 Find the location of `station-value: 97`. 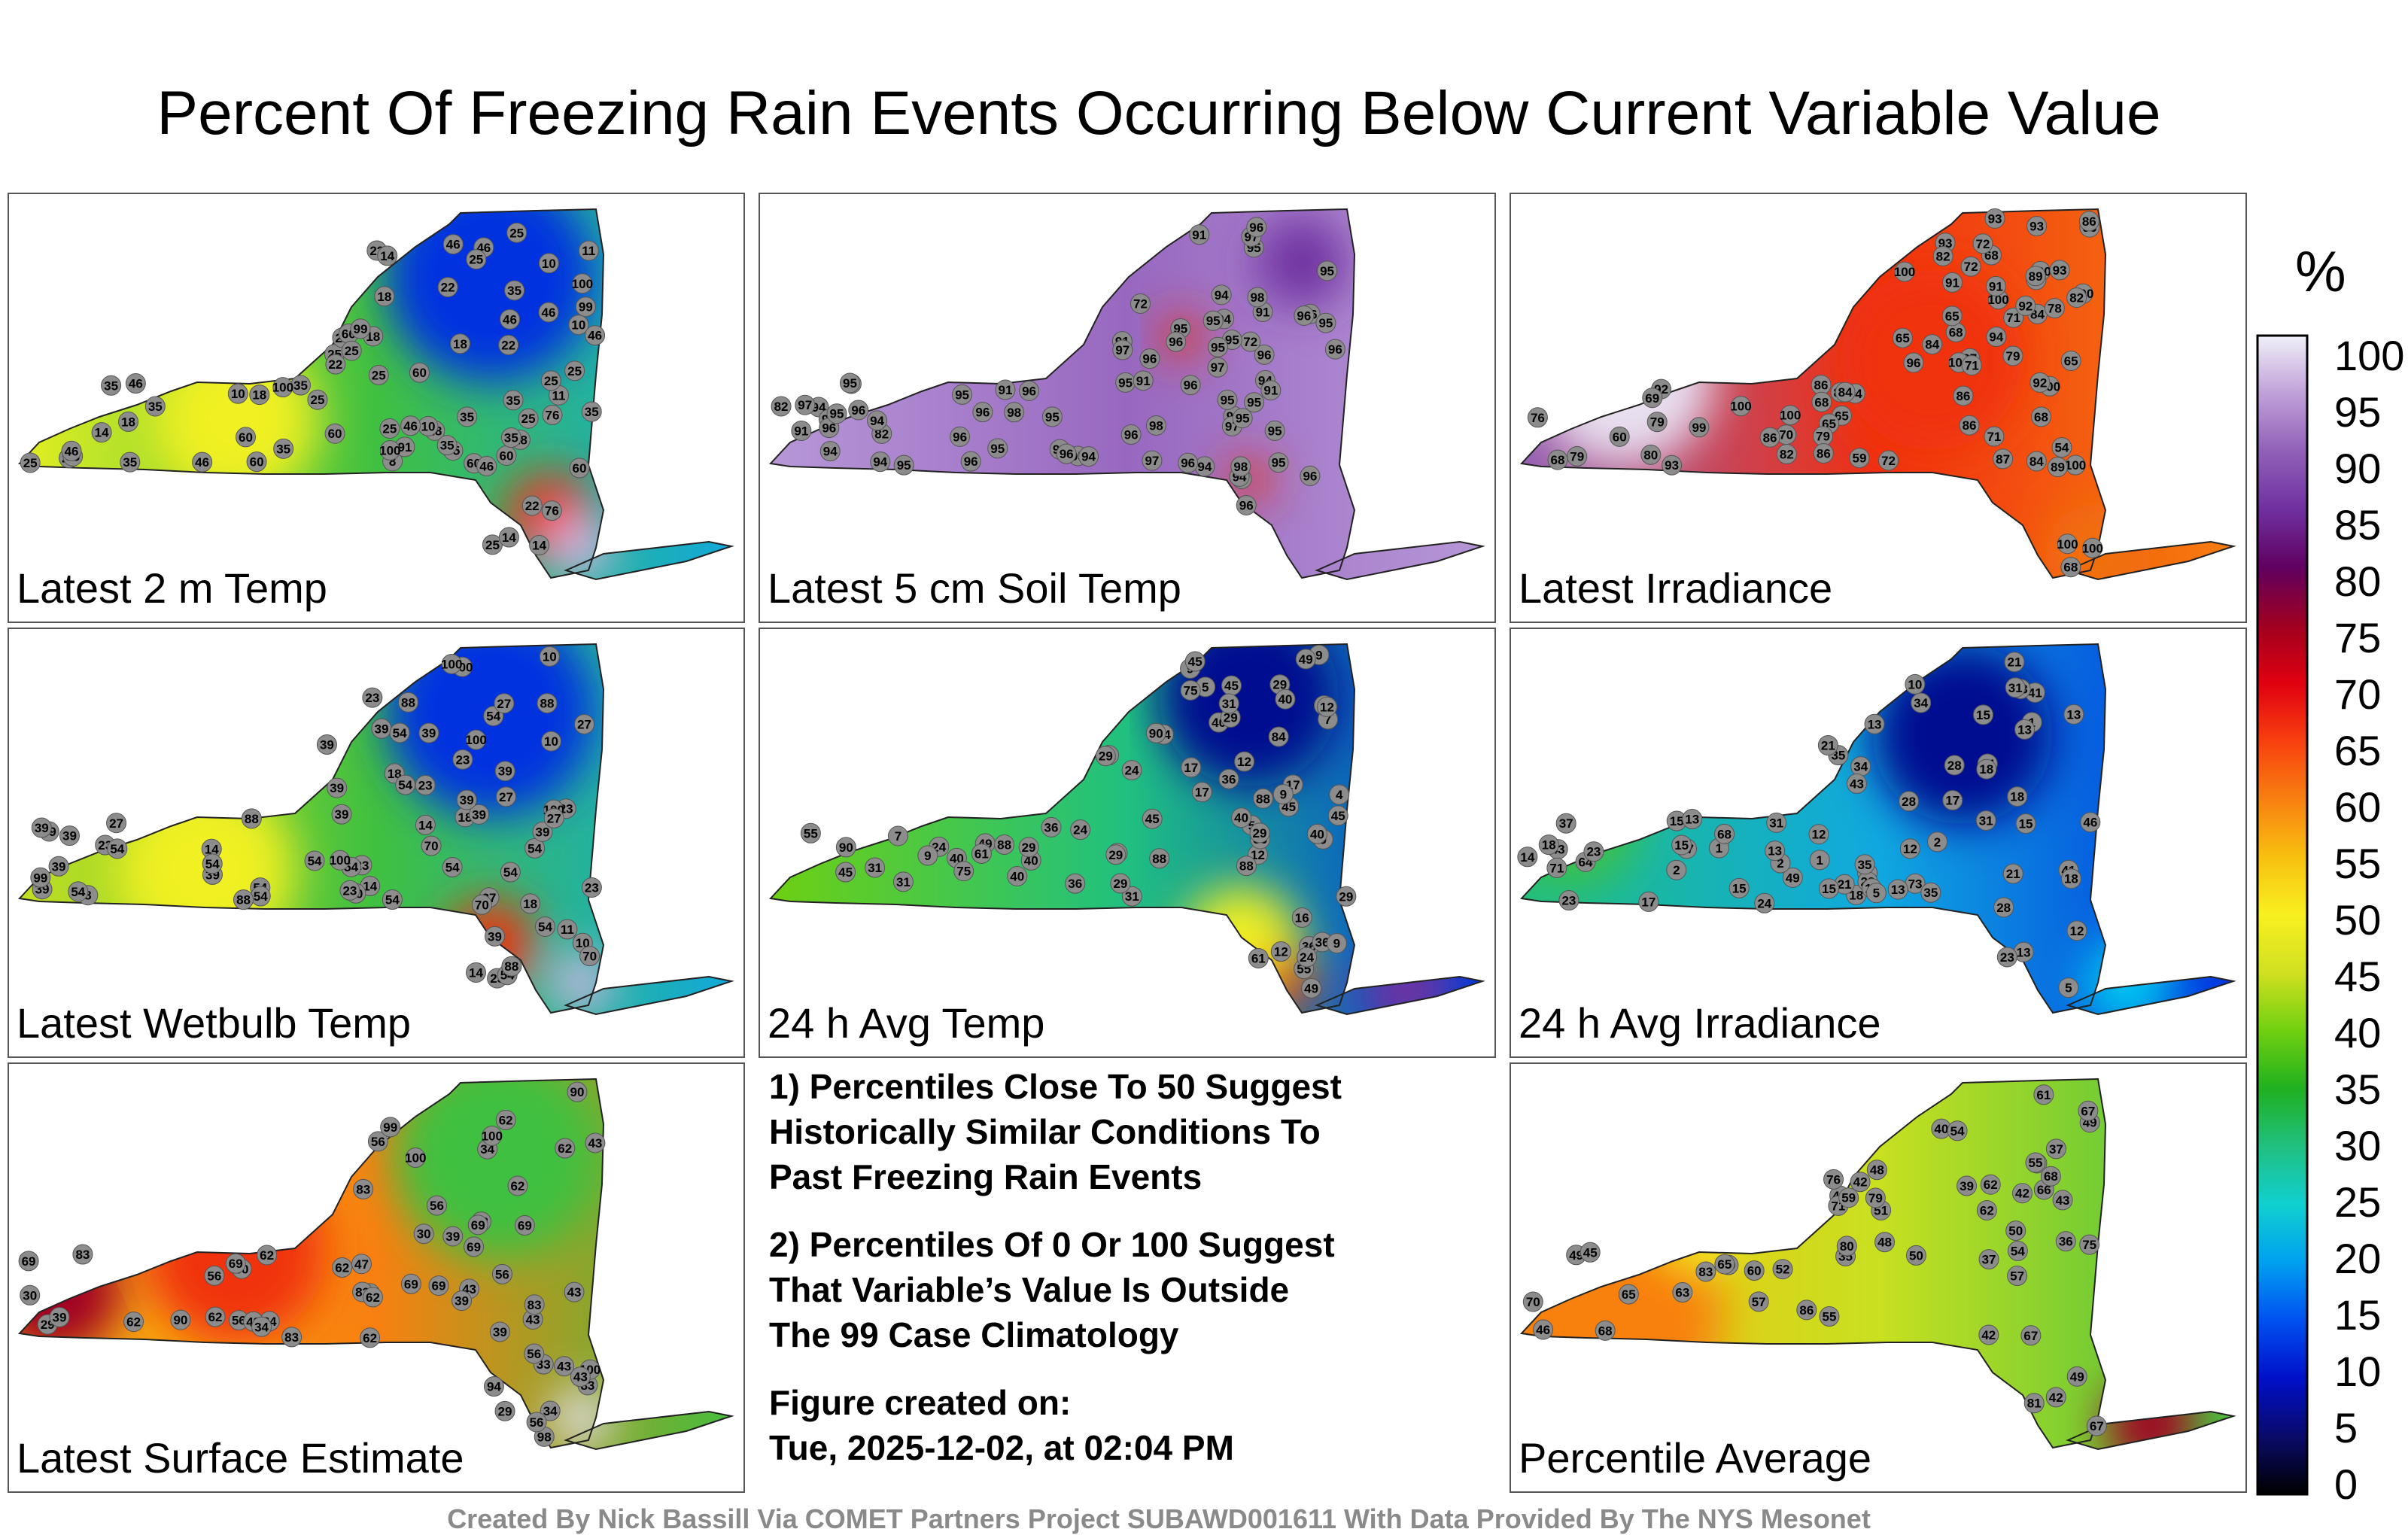

station-value: 97 is located at coordinates (1152, 461).